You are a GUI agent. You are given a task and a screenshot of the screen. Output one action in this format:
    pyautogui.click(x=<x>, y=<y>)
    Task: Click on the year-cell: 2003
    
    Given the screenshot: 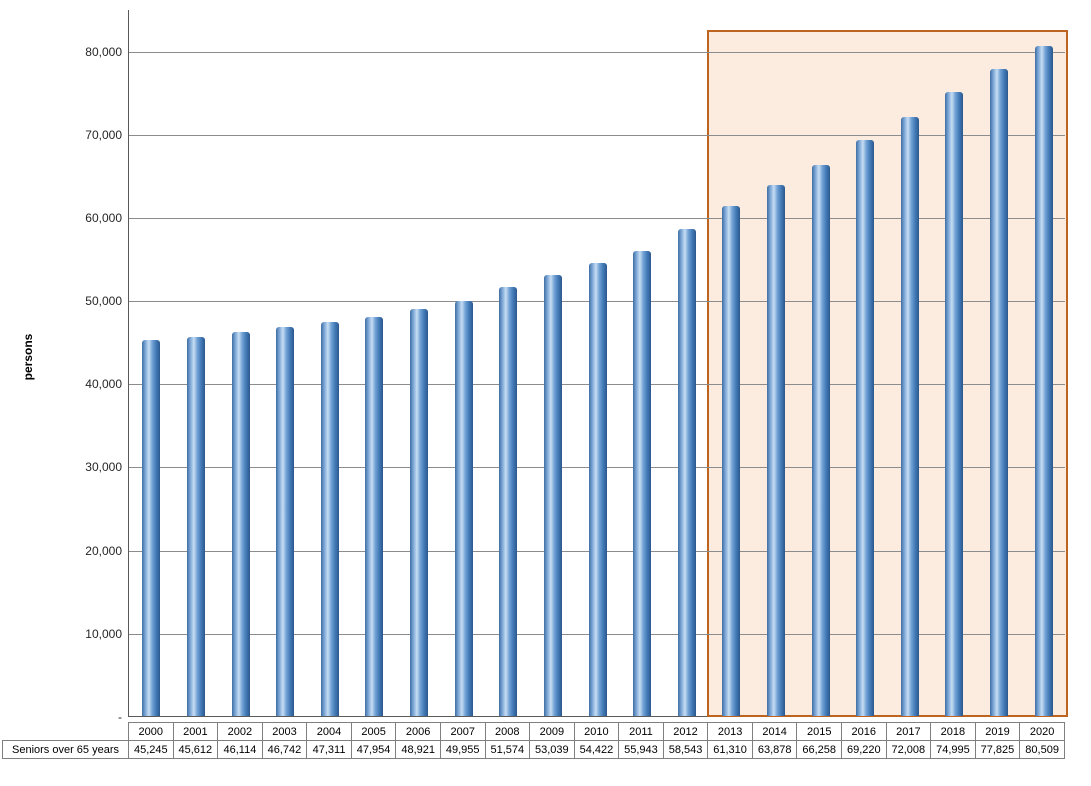 What is the action you would take?
    pyautogui.click(x=284, y=731)
    